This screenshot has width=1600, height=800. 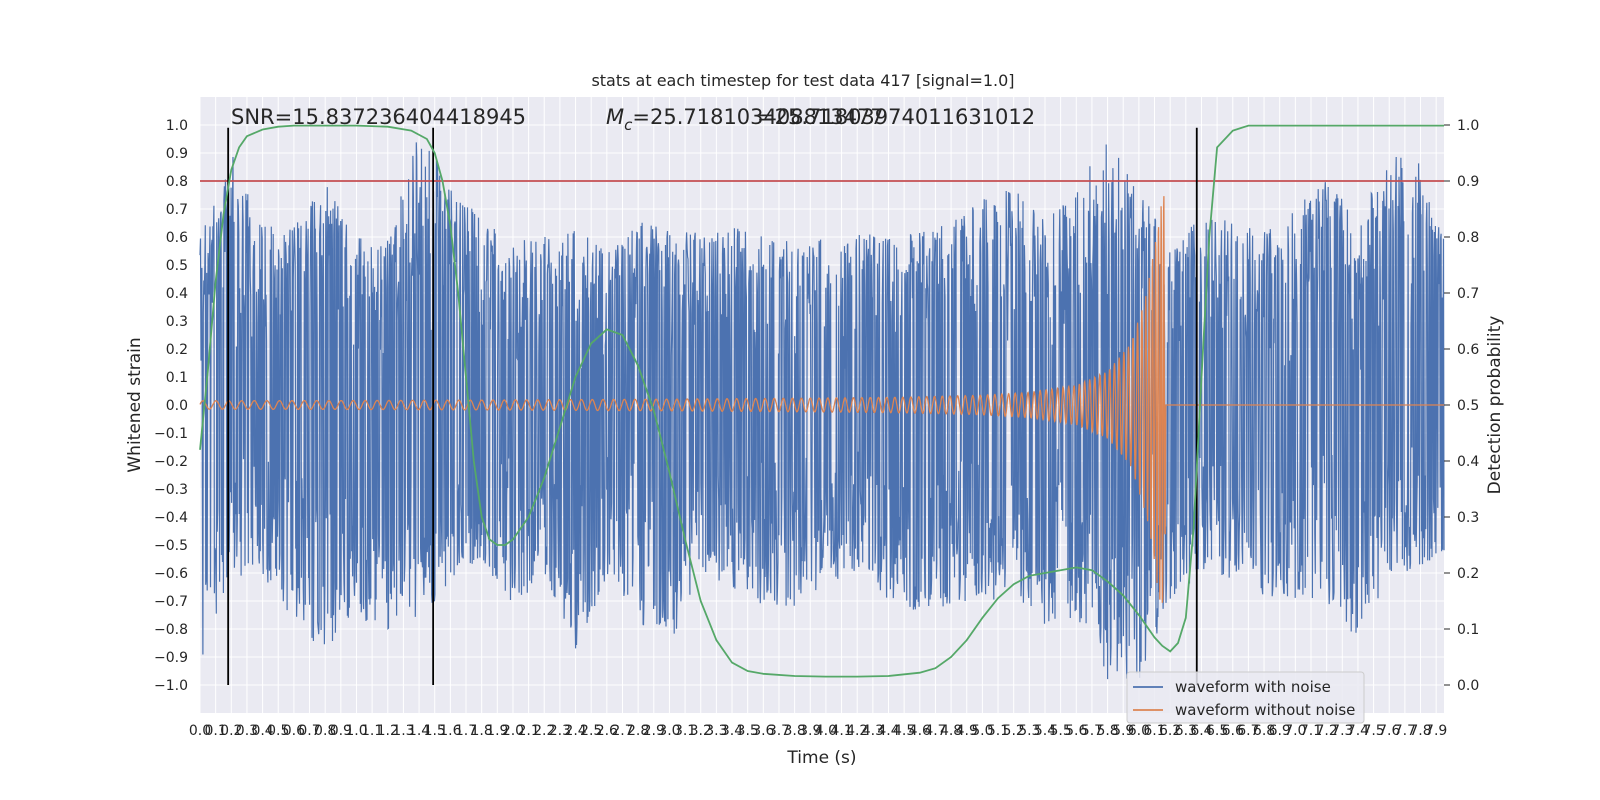 I want to click on x-tick-label: 4.4, so click(x=888, y=731).